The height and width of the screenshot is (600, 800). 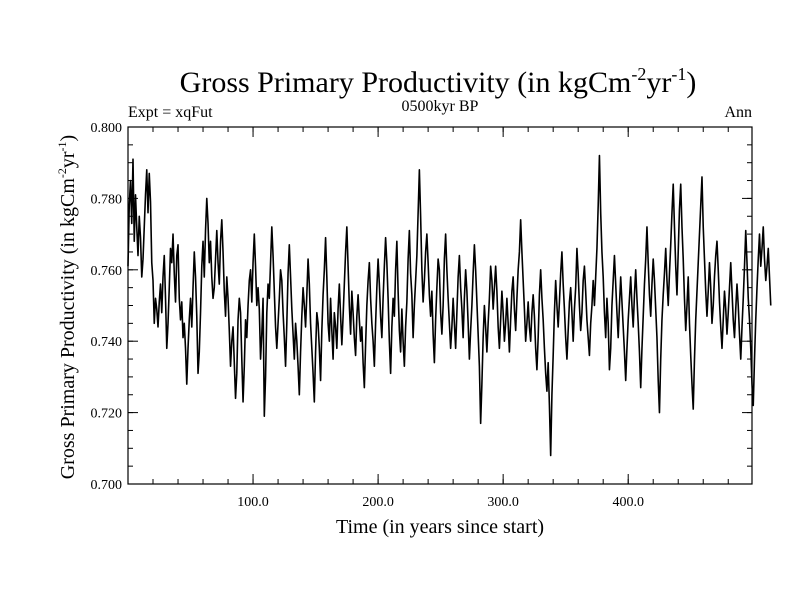 I want to click on y-tick-label: 0.780, so click(x=107, y=199).